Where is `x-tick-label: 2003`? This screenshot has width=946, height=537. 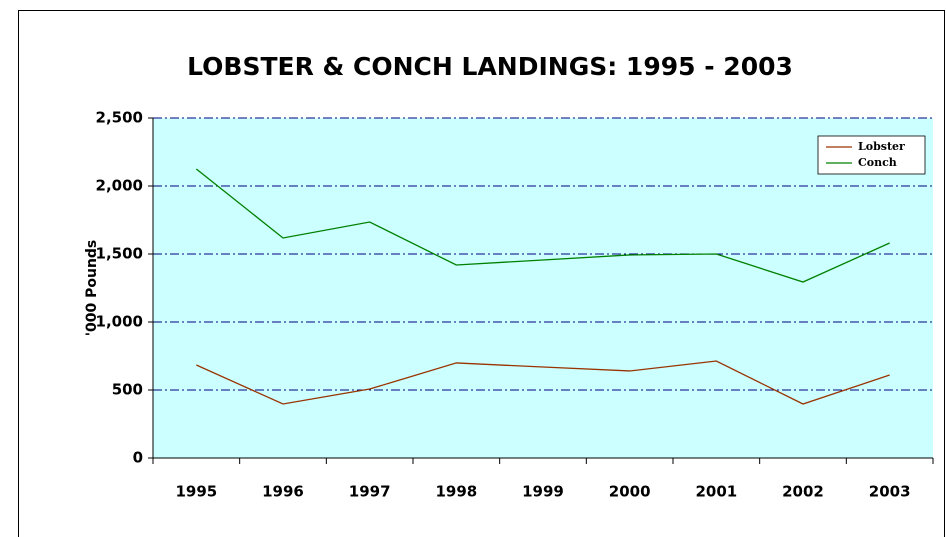
x-tick-label: 2003 is located at coordinates (890, 492).